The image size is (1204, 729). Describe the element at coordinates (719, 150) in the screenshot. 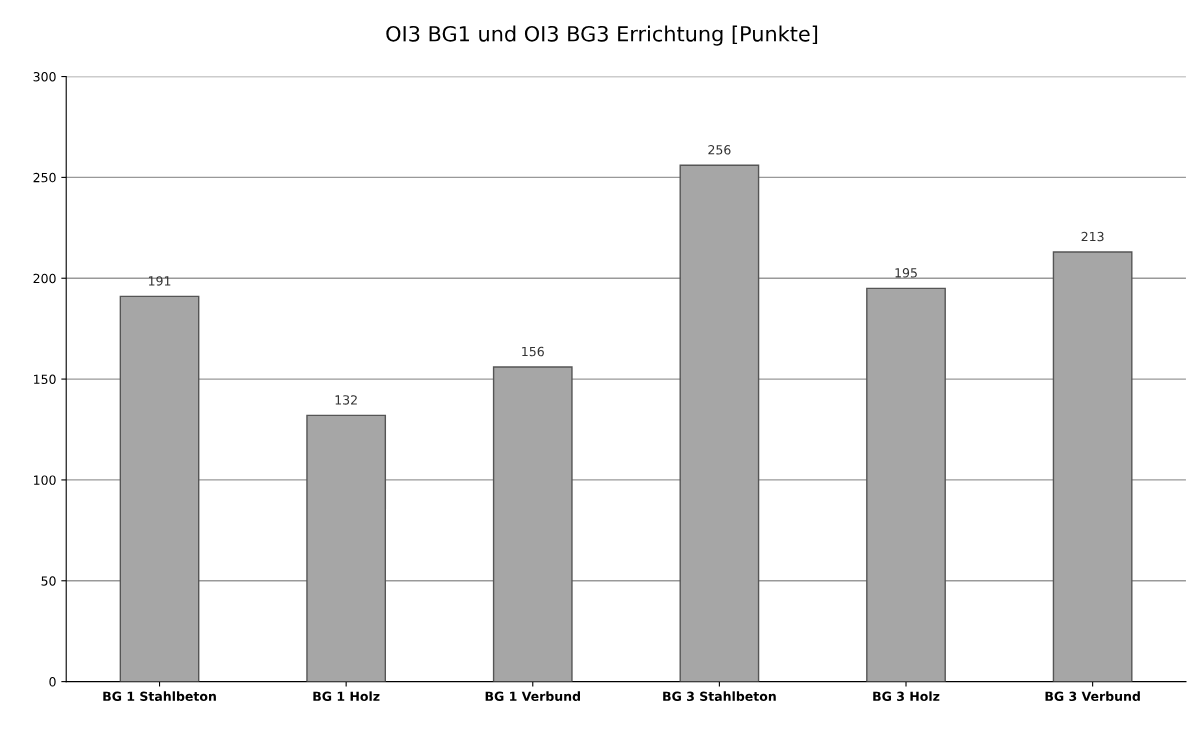

I see `data-label: 256` at that location.